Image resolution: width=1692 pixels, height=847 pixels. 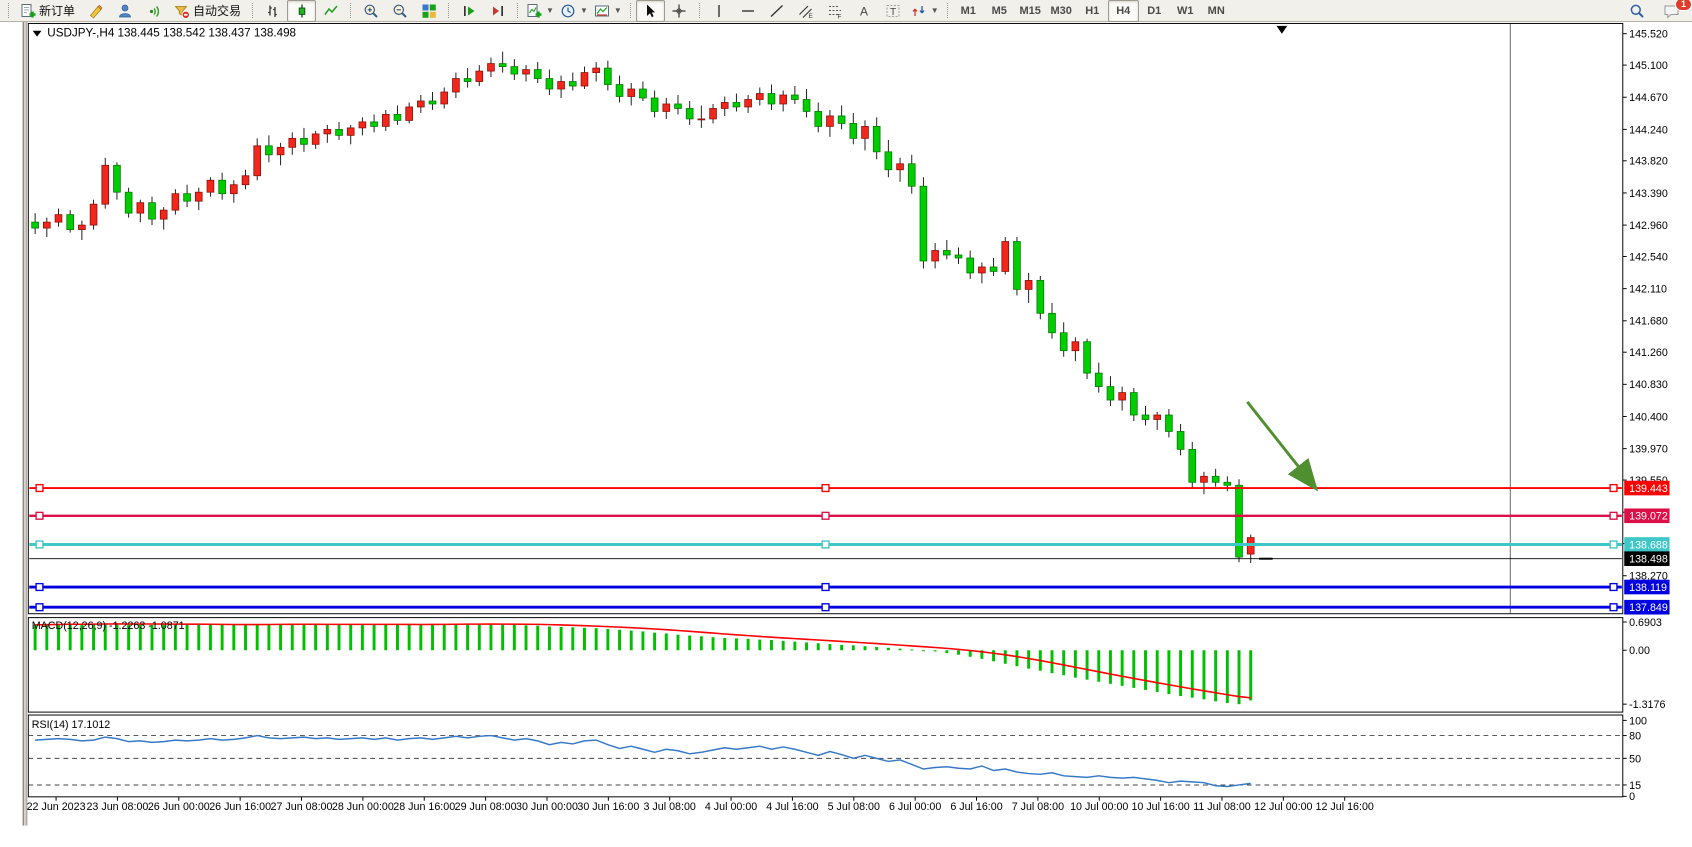 What do you see at coordinates (925, 11) in the screenshot?
I see `arrows-tool-button: ▼` at bounding box center [925, 11].